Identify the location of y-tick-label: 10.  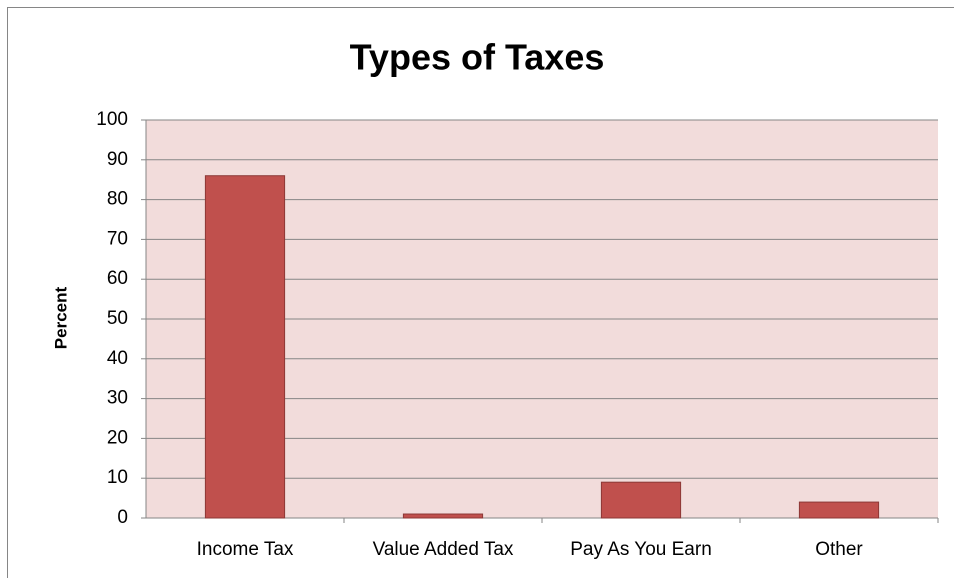
(117, 477).